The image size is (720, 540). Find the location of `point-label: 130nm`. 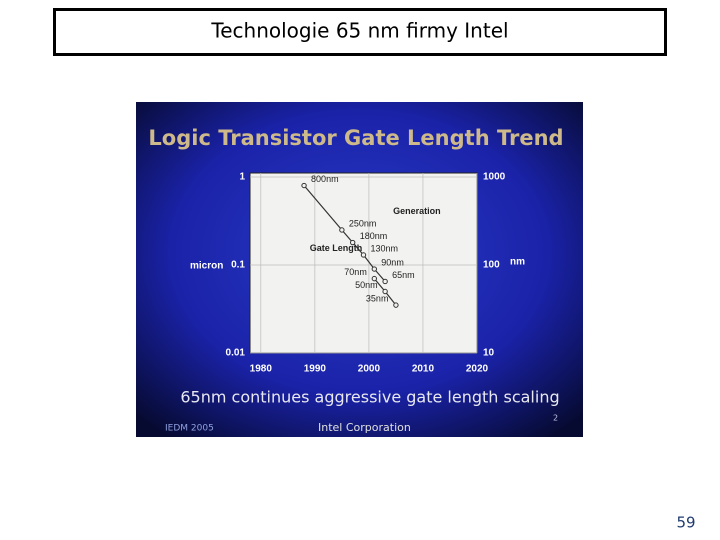

point-label: 130nm is located at coordinates (385, 248).